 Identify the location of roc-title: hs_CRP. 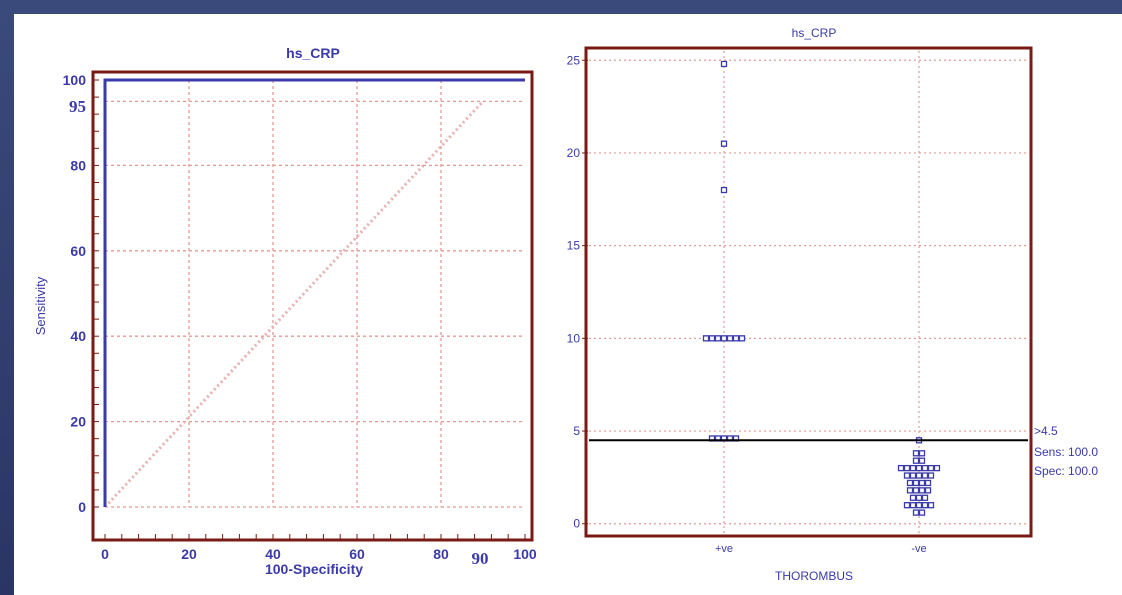
(313, 53).